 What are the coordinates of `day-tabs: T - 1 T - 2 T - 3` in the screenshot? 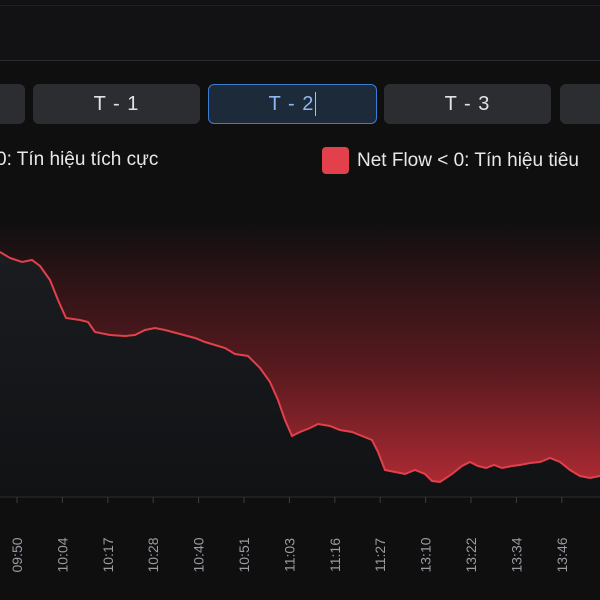 It's located at (300, 105).